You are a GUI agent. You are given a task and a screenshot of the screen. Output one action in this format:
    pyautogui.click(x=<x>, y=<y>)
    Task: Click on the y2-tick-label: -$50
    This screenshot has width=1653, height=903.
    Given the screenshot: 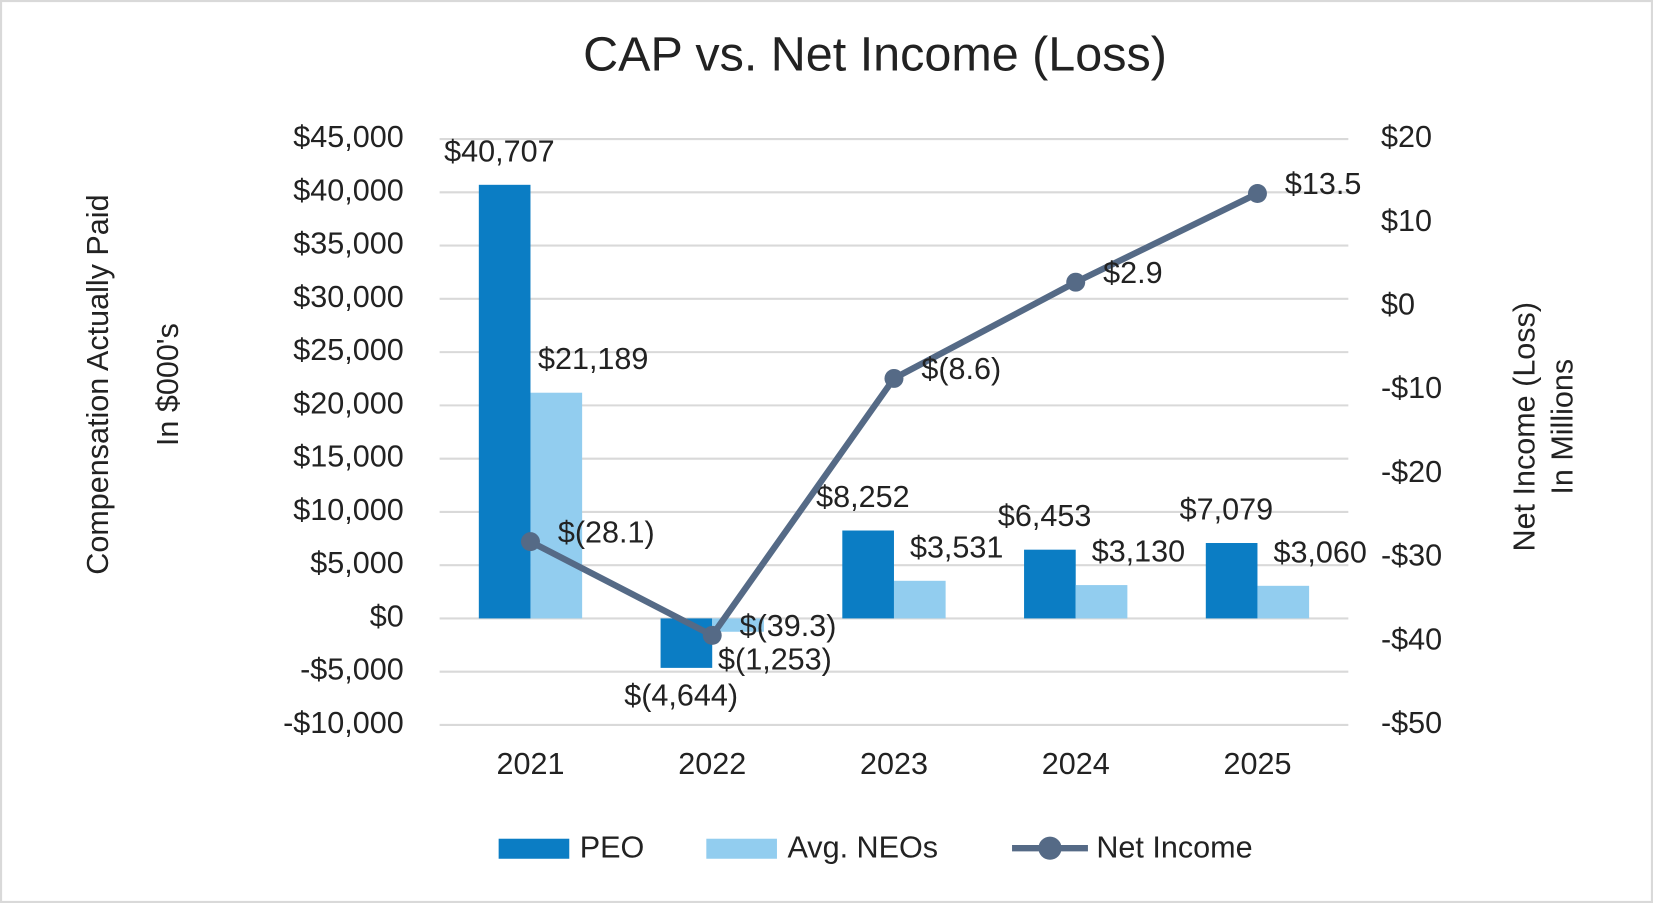 What is the action you would take?
    pyautogui.click(x=1411, y=723)
    